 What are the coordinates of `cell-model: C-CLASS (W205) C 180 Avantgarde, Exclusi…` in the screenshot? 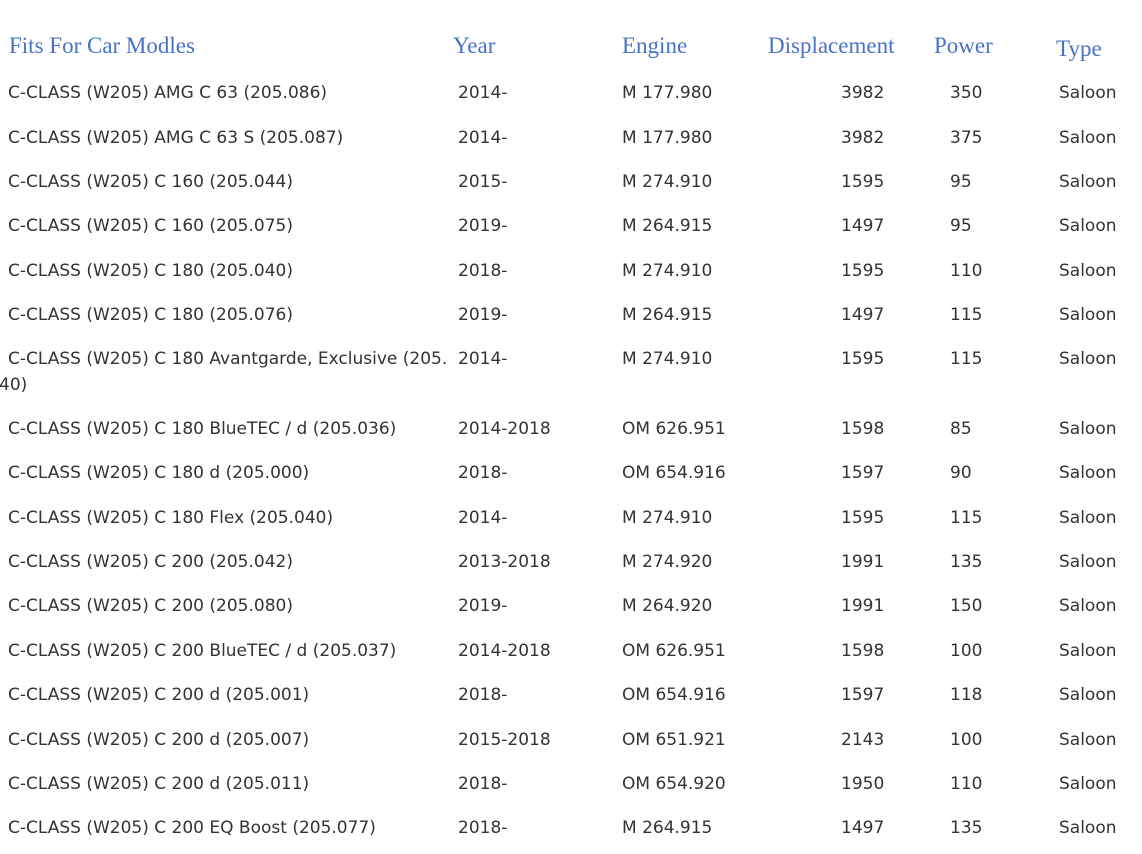 It's located at (228, 359).